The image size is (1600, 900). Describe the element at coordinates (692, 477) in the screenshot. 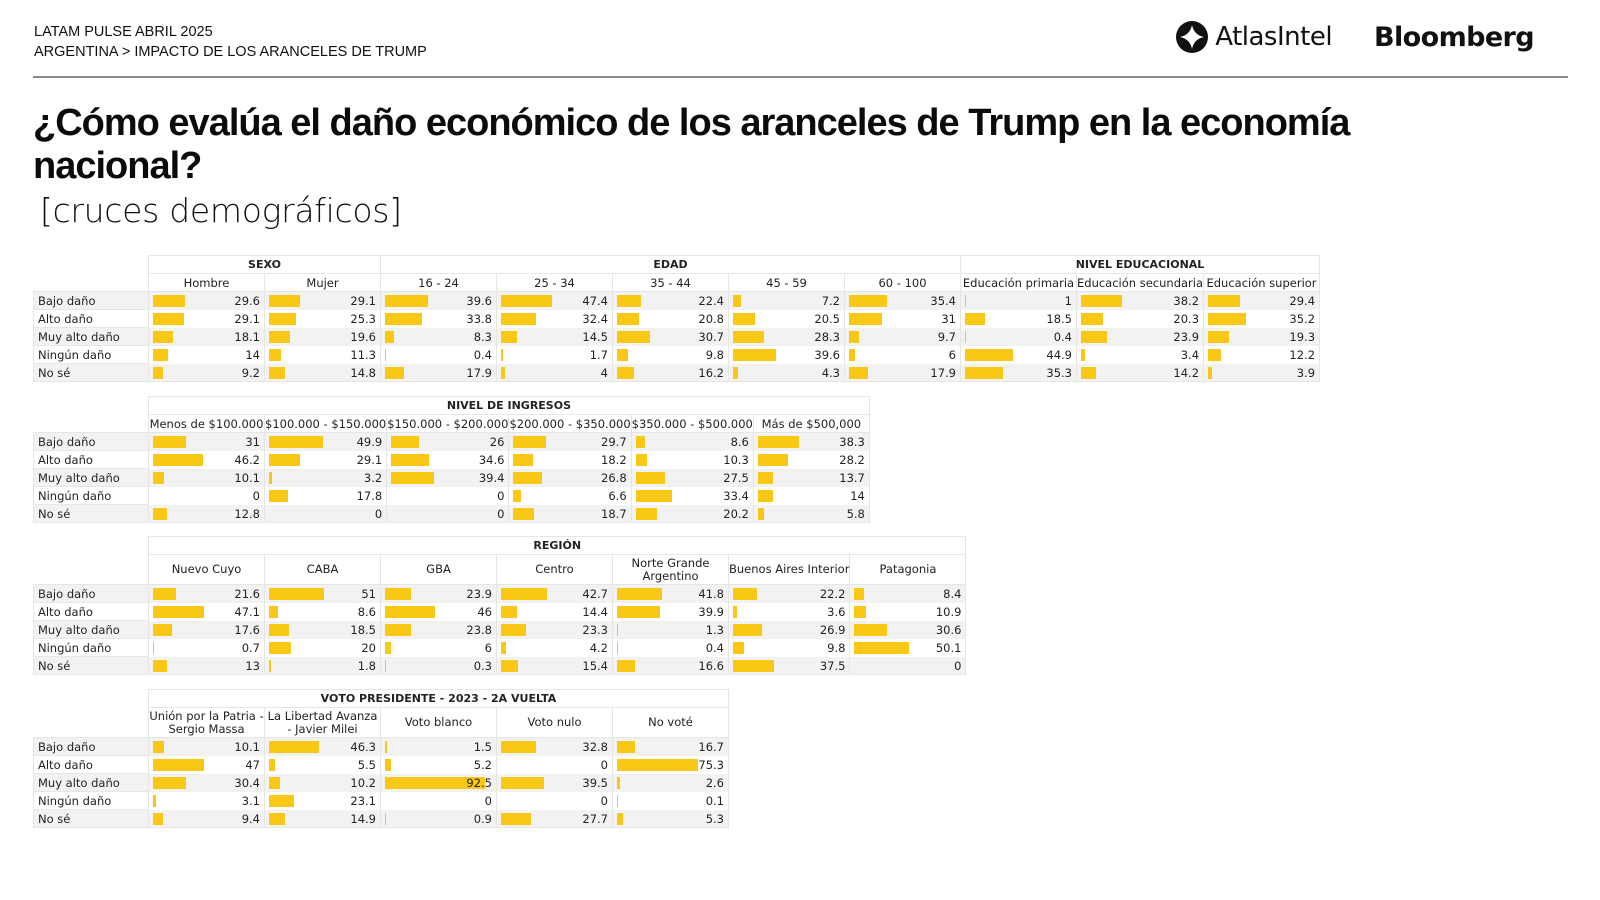

I see `data-cell: 27.5` at that location.